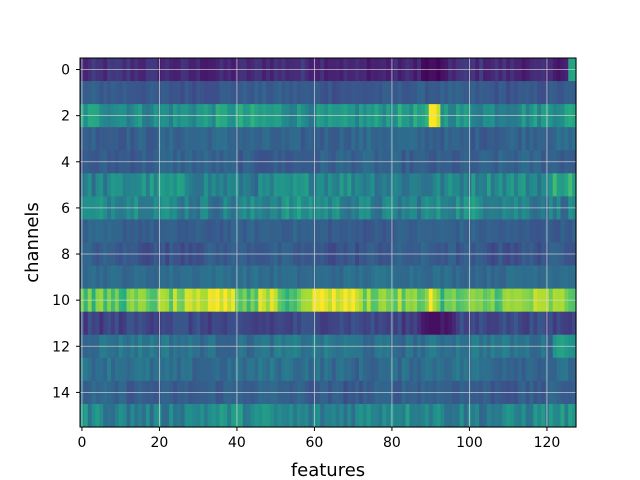  Describe the element at coordinates (469, 443) in the screenshot. I see `x-tick-label: 100` at that location.